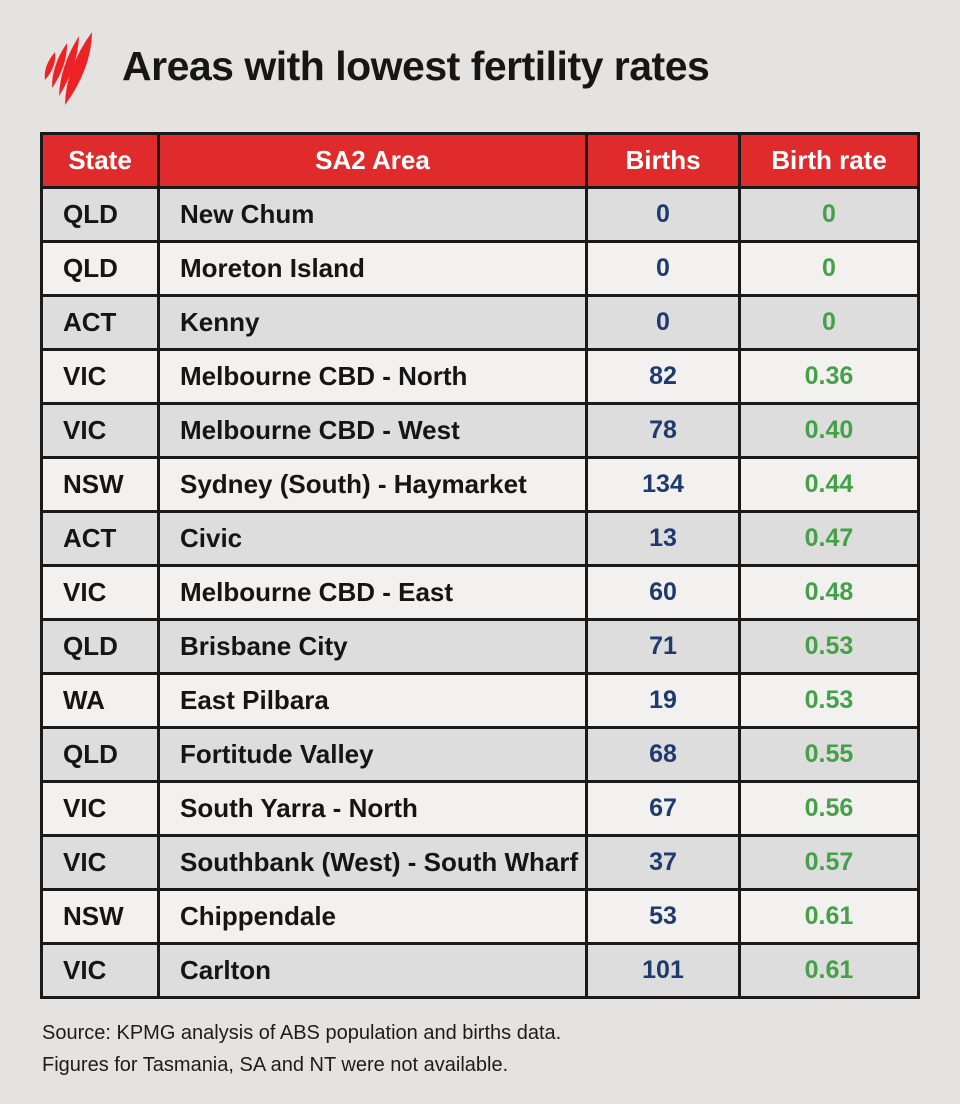  What do you see at coordinates (829, 430) in the screenshot?
I see `cell-rate: 0.40` at bounding box center [829, 430].